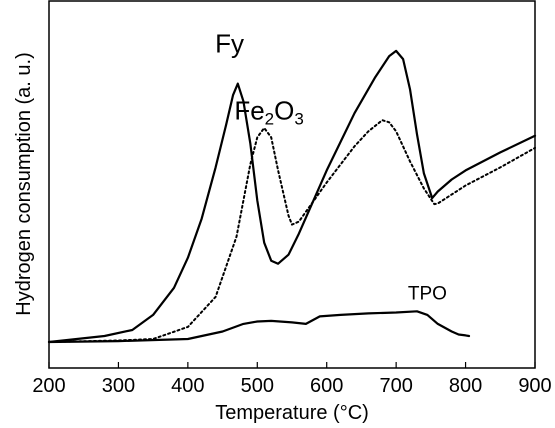 This screenshot has width=555, height=428. What do you see at coordinates (298, 119) in the screenshot?
I see `fe2o3-label-part: 3` at bounding box center [298, 119].